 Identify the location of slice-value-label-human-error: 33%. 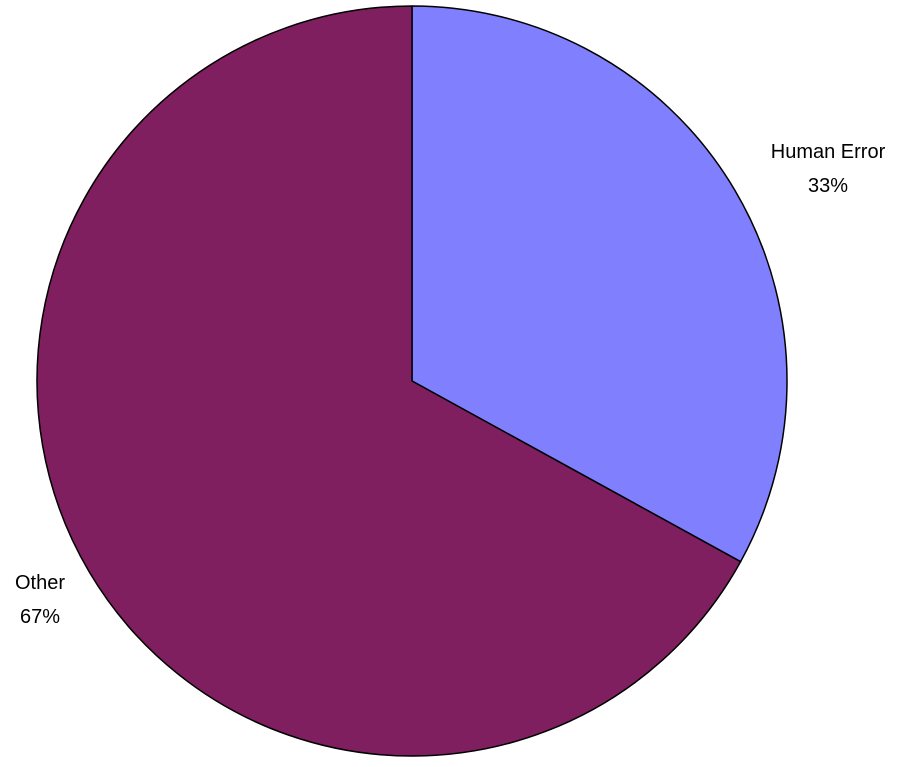
(828, 186).